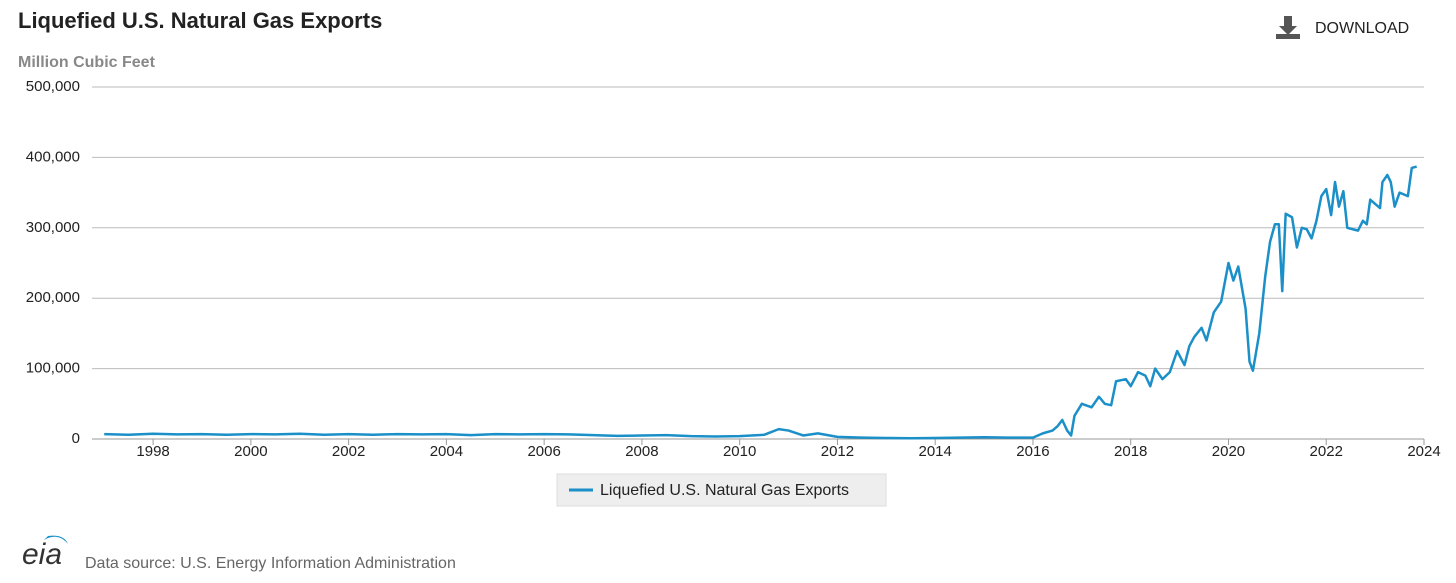 This screenshot has width=1456, height=583. Describe the element at coordinates (87, 62) in the screenshot. I see `chart-subtitle: Million Cubic Feet` at that location.